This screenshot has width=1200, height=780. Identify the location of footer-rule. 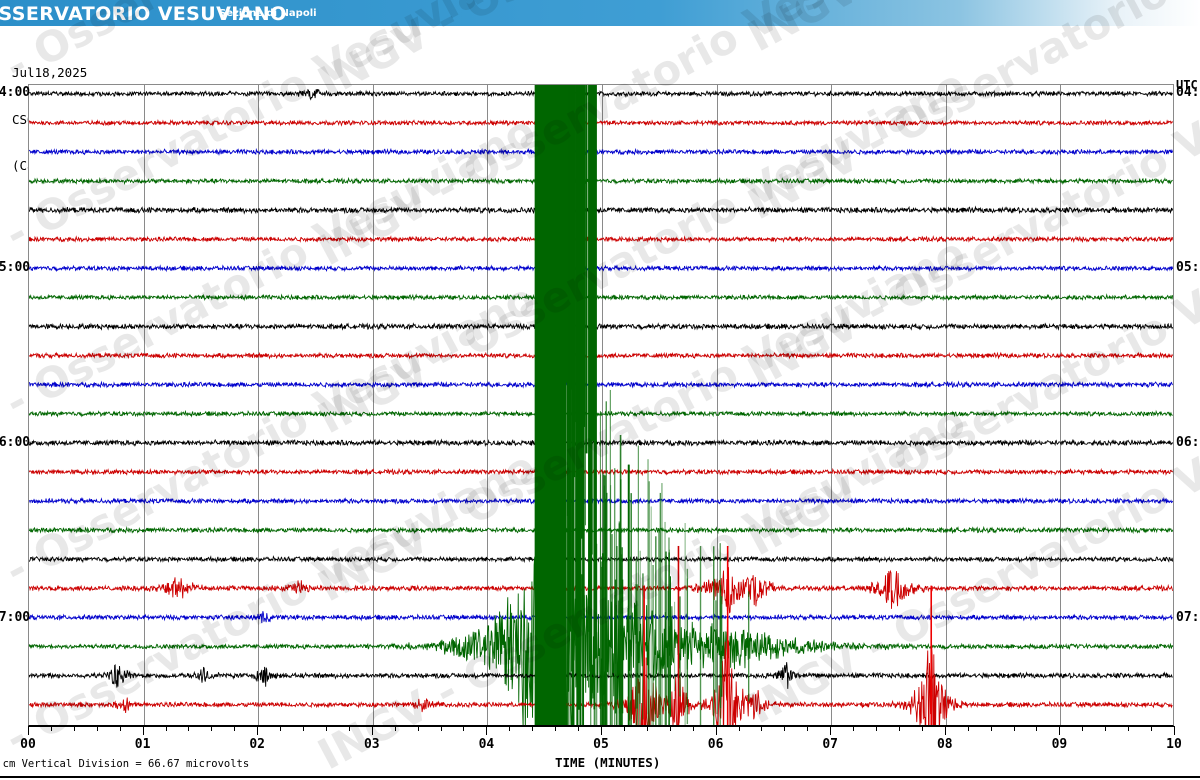
(600, 777).